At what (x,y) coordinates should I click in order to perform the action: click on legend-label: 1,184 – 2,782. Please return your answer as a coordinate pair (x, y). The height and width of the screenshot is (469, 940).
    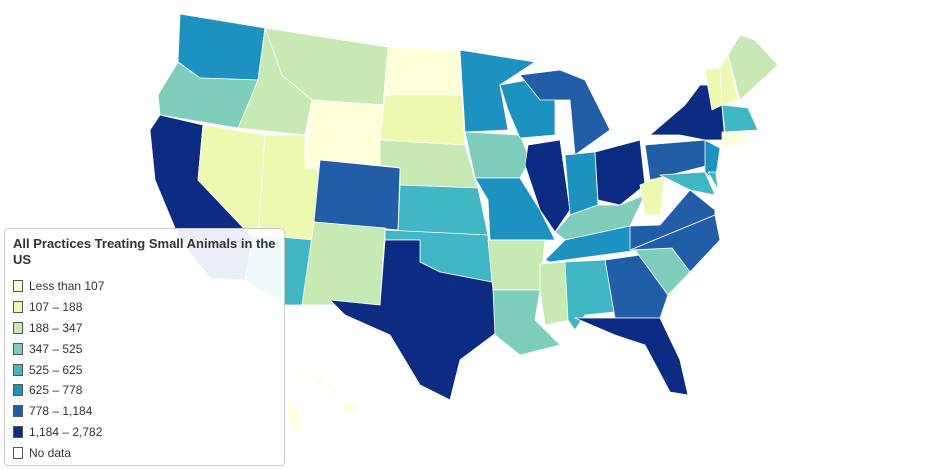
    Looking at the image, I should click on (66, 431).